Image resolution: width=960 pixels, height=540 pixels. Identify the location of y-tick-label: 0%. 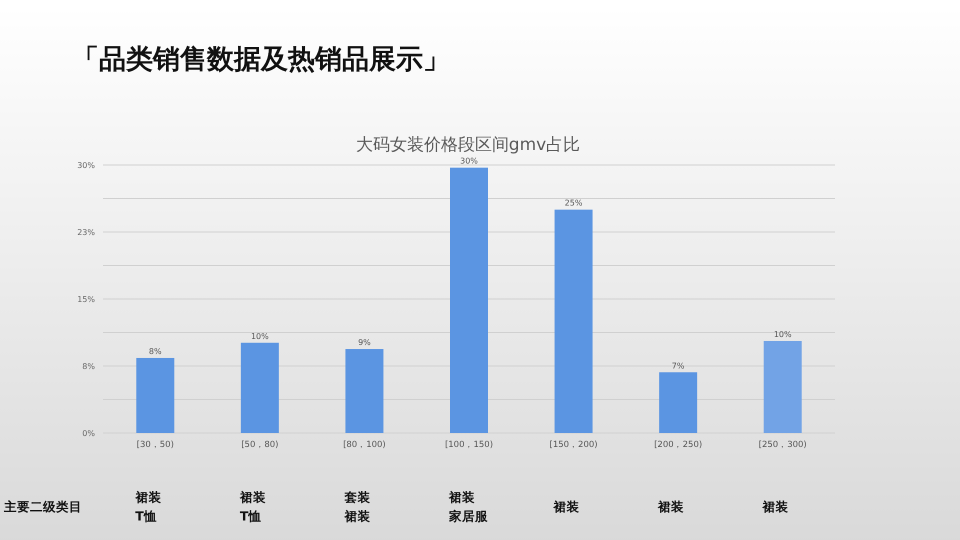
(89, 433).